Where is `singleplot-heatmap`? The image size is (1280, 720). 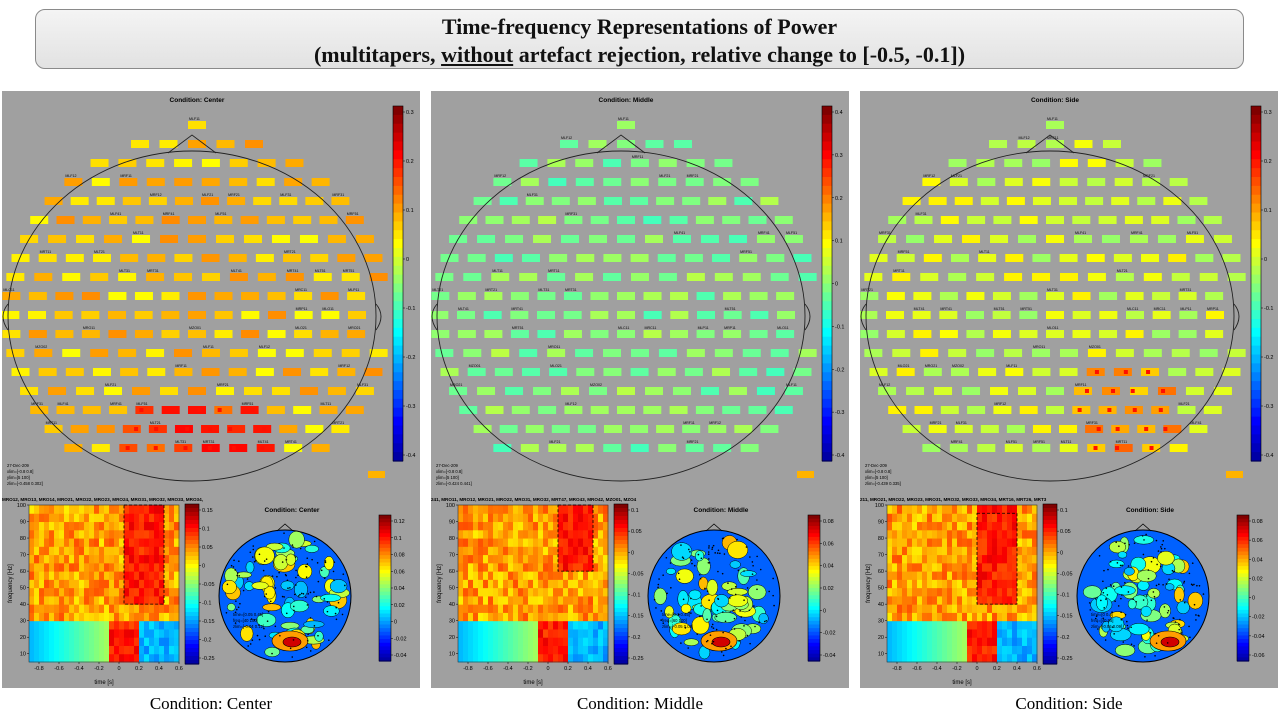
singleplot-heatmap is located at coordinates (533, 584).